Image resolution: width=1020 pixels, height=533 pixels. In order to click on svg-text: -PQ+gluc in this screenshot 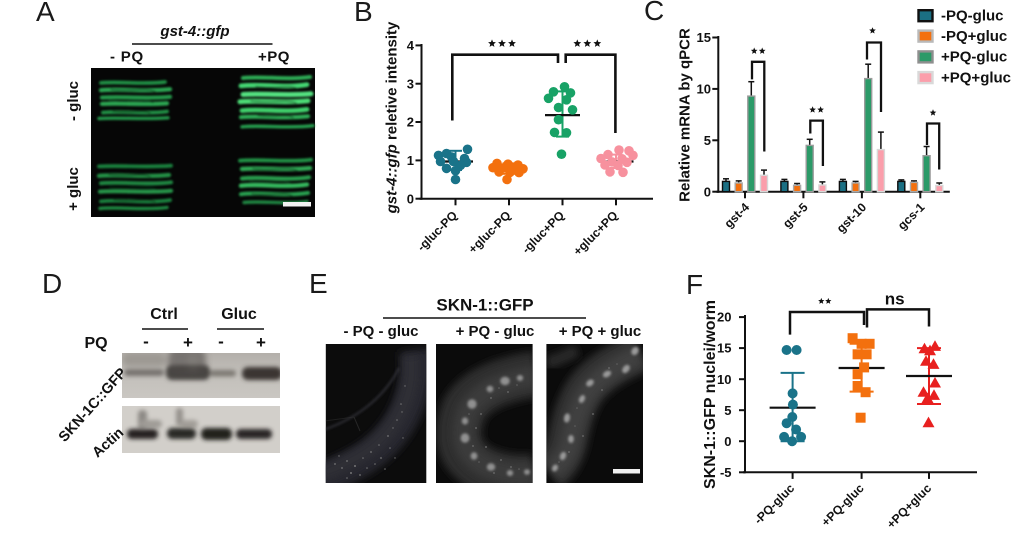, I will do `click(974, 36)`.